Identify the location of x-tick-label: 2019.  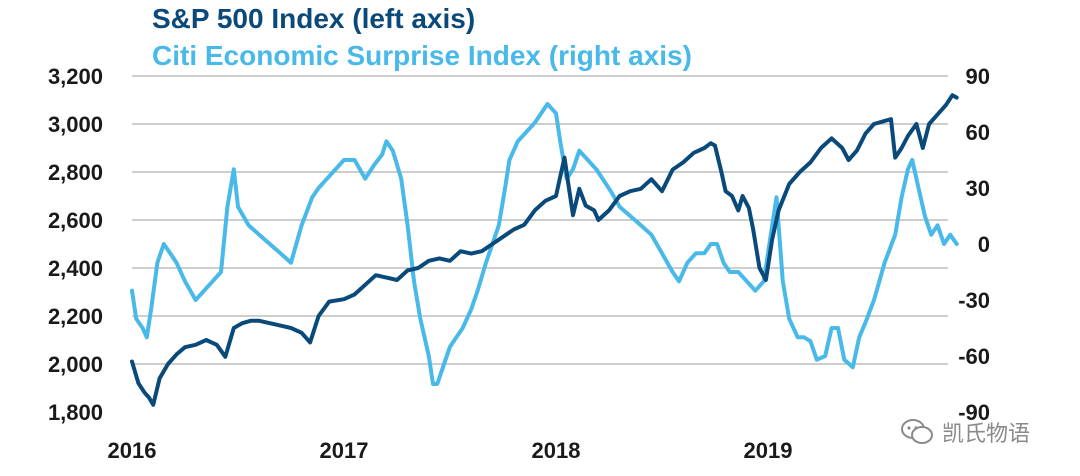
(768, 450).